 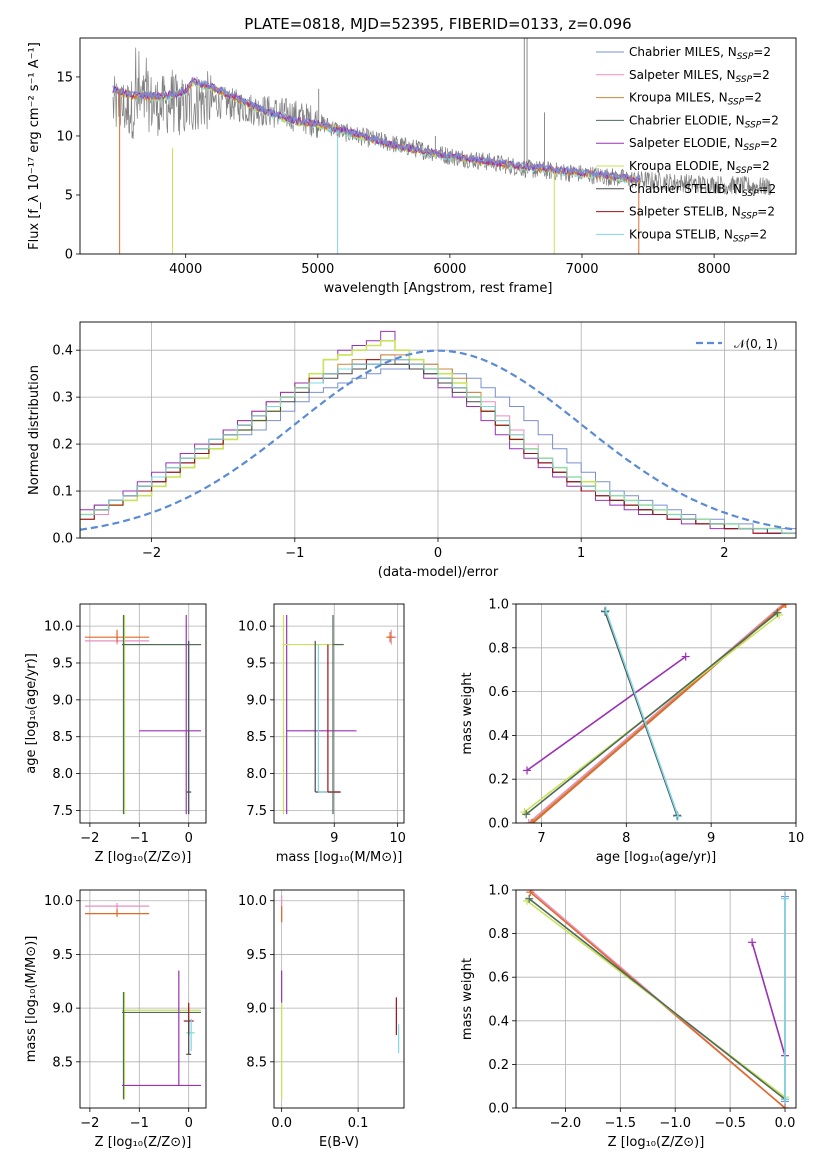 I want to click on x-tick-label: 1, so click(x=581, y=553).